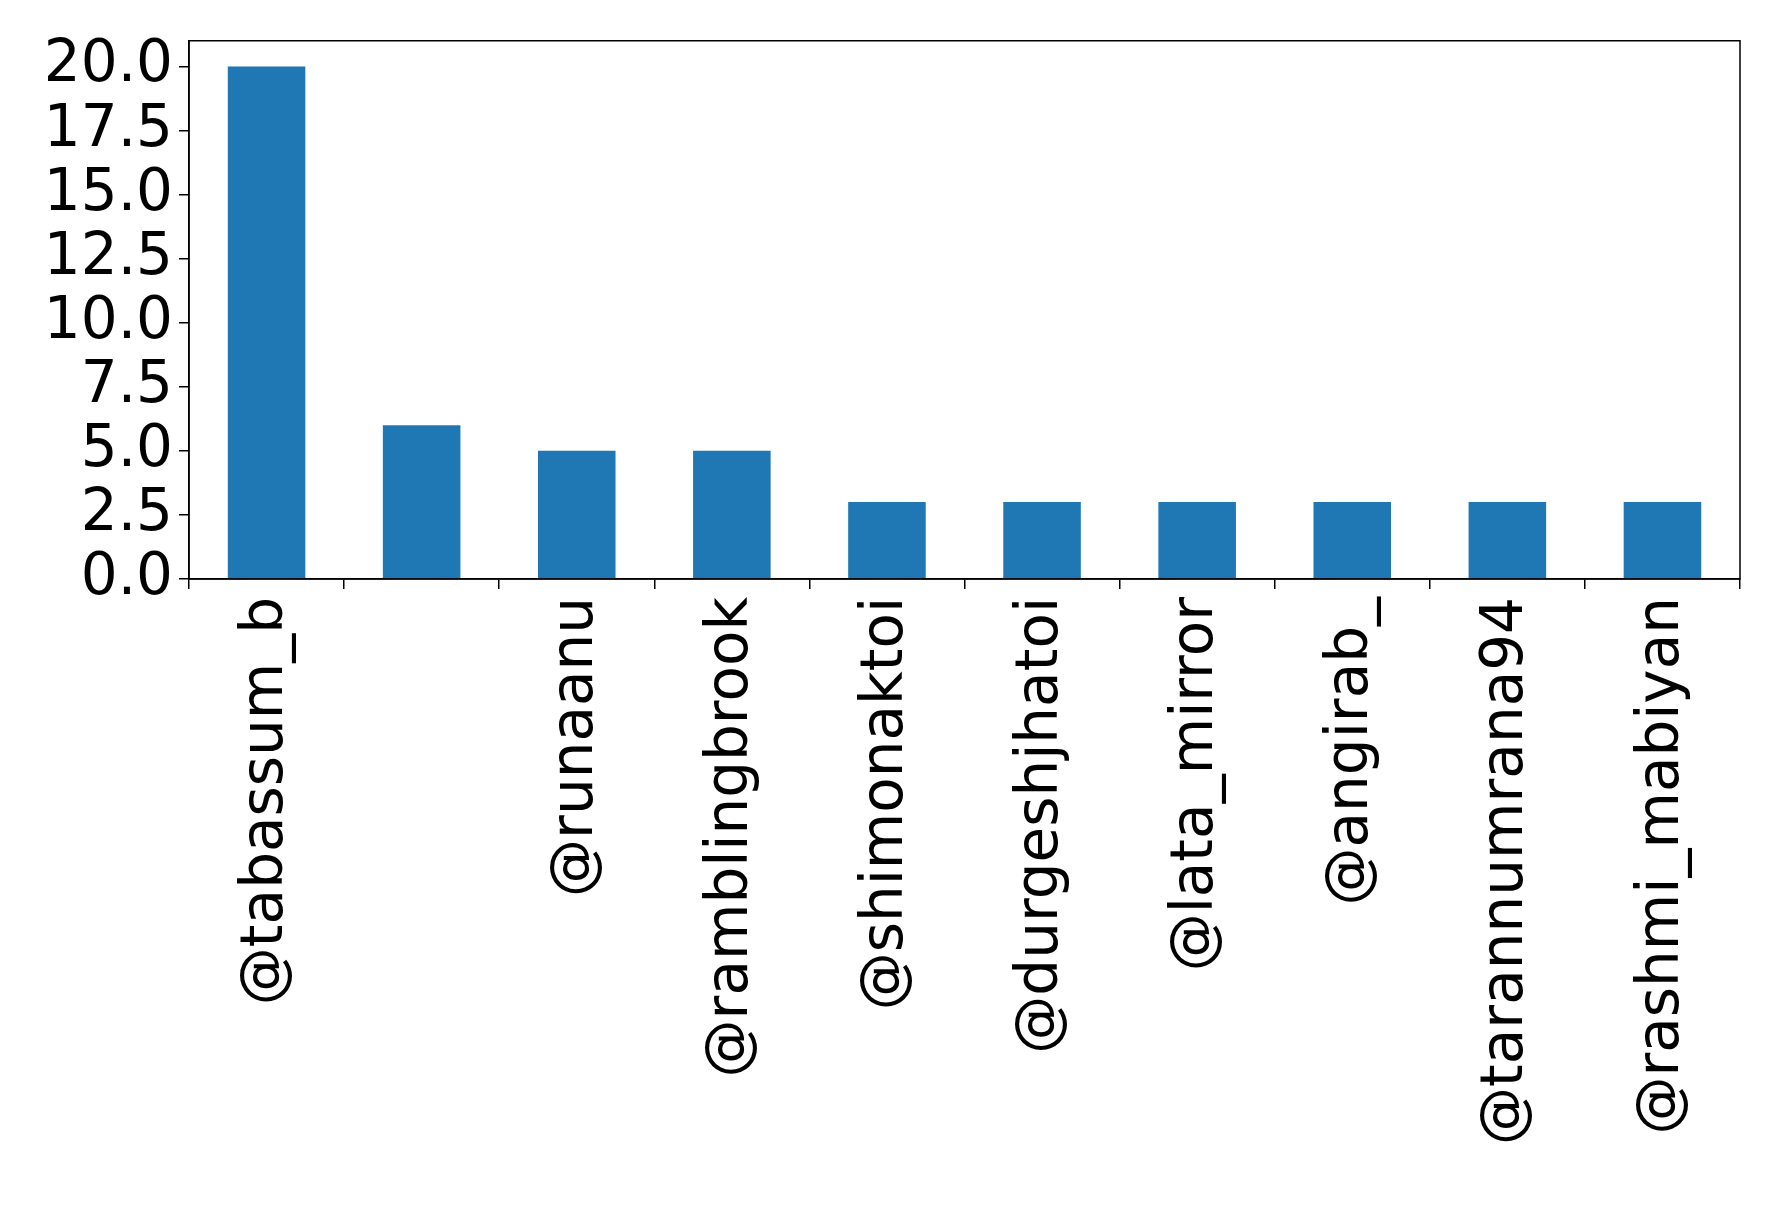 This screenshot has width=1778, height=1218. What do you see at coordinates (882, 804) in the screenshot?
I see `x-tick-label: @shimonaktoi` at bounding box center [882, 804].